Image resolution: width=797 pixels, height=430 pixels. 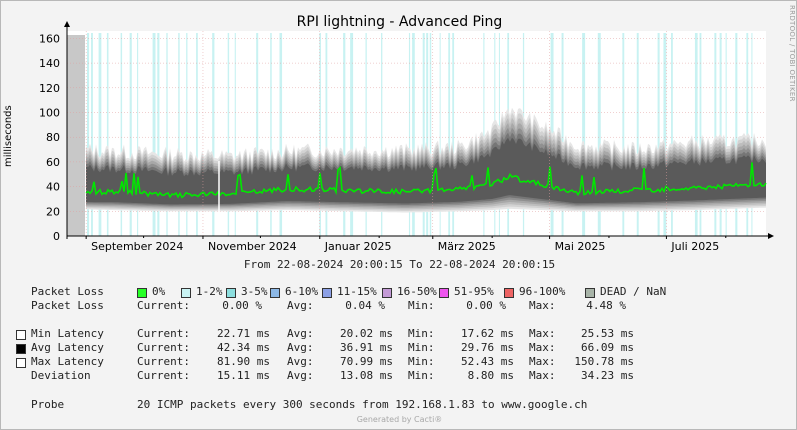 I want to click on probe-label: Probe, so click(x=48, y=404).